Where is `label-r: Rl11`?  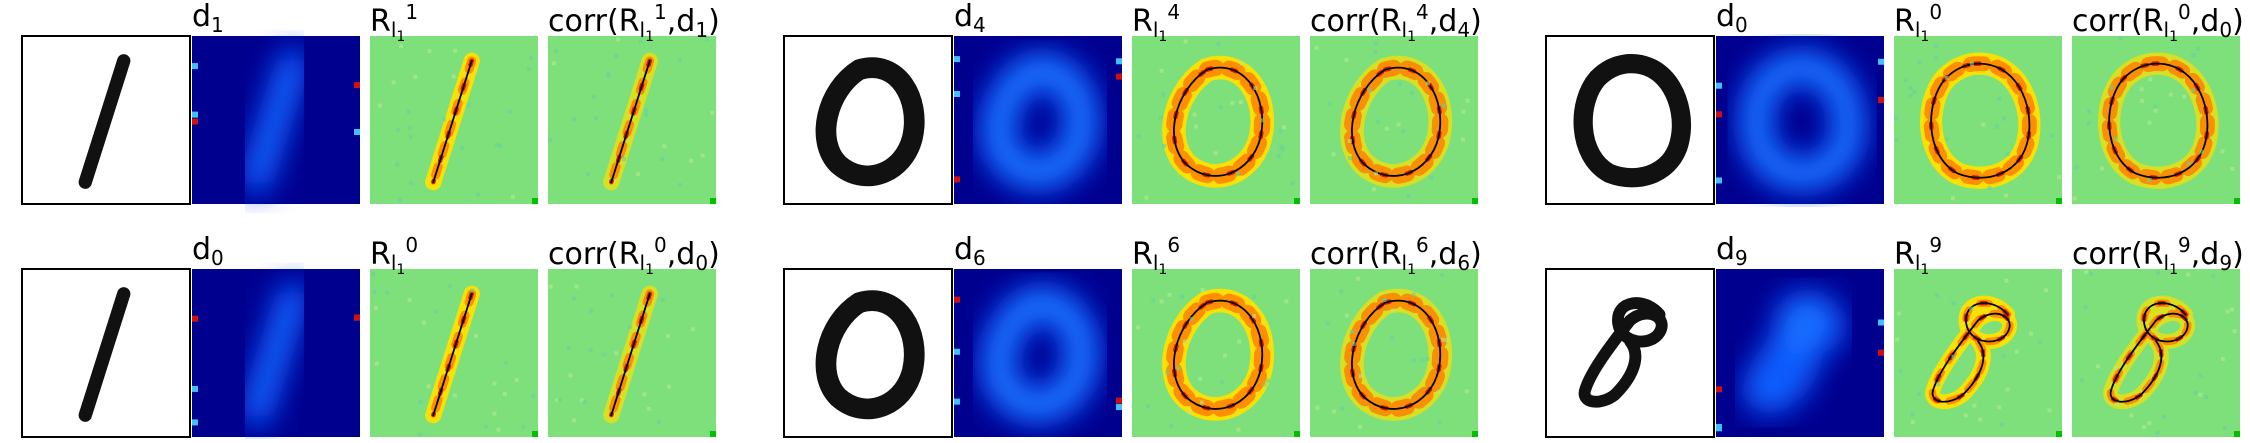 label-r: Rl11 is located at coordinates (394, 22).